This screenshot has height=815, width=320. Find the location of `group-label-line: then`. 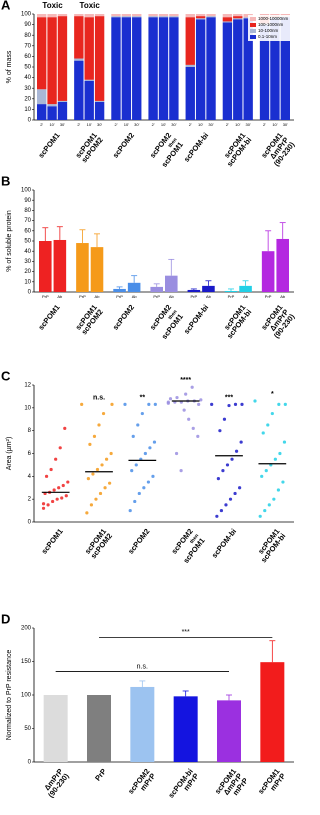

group-label-line: then is located at coordinates (172, 143).